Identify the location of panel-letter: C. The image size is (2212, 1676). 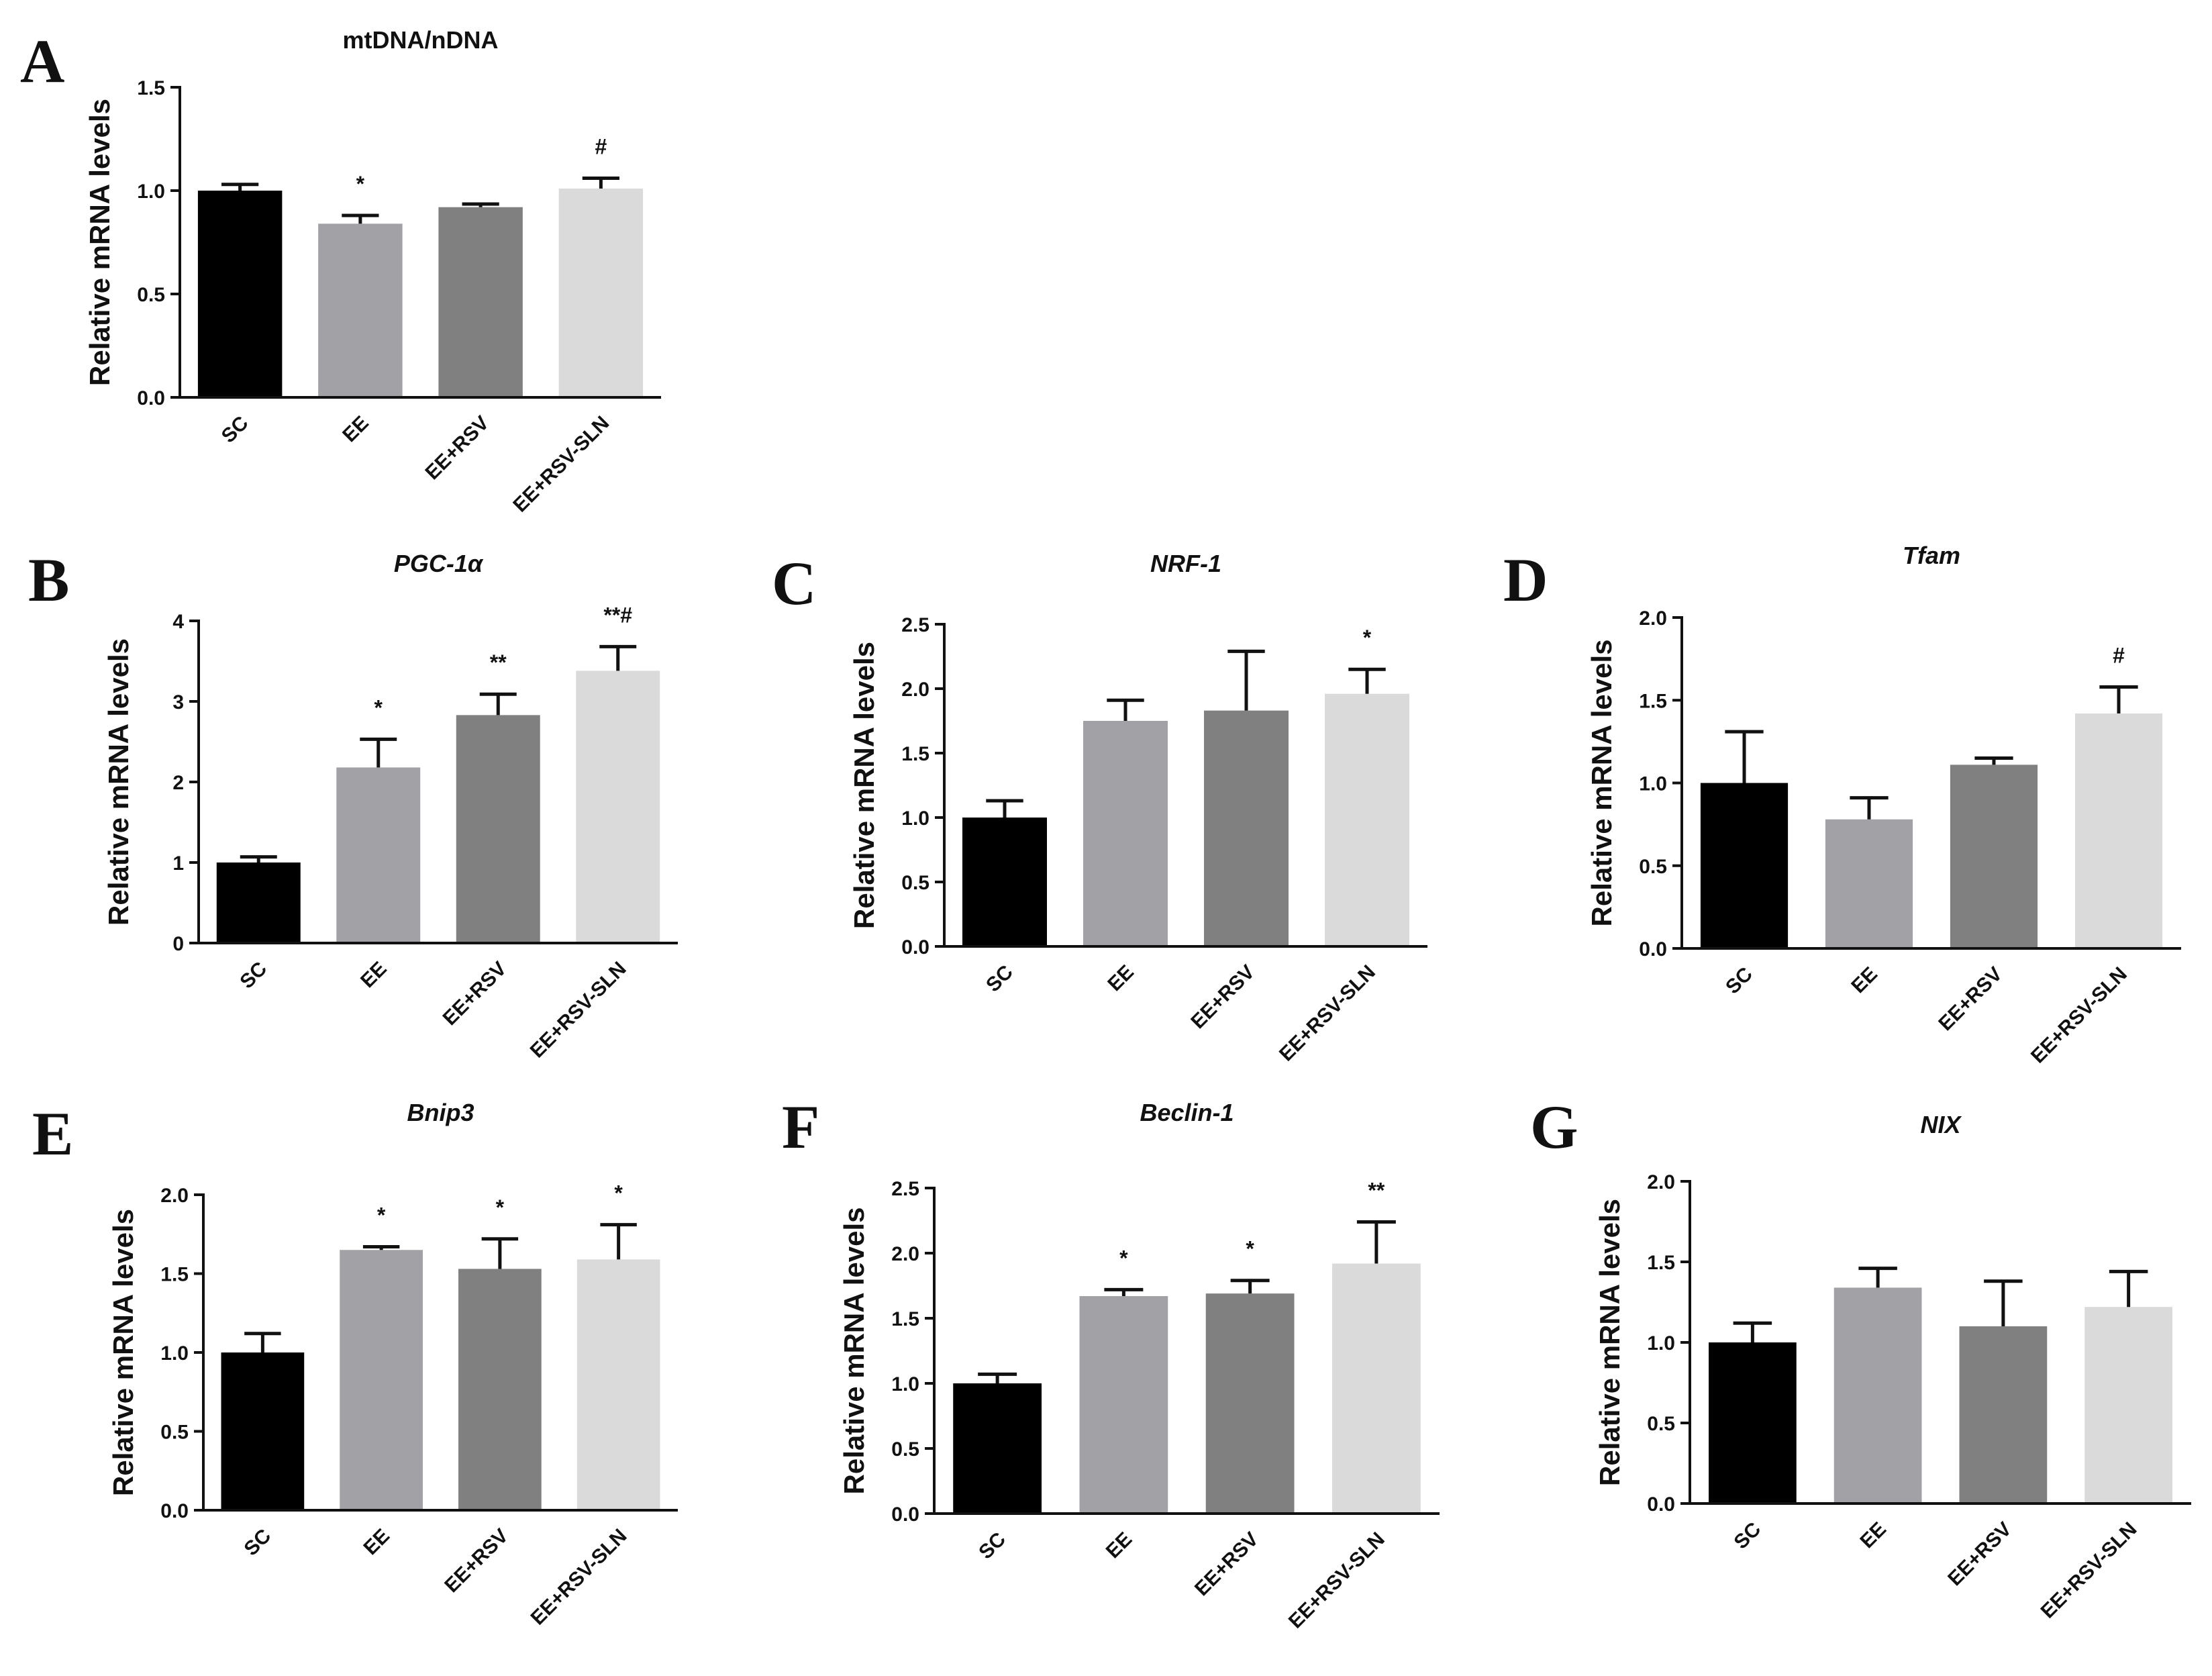
(794, 583).